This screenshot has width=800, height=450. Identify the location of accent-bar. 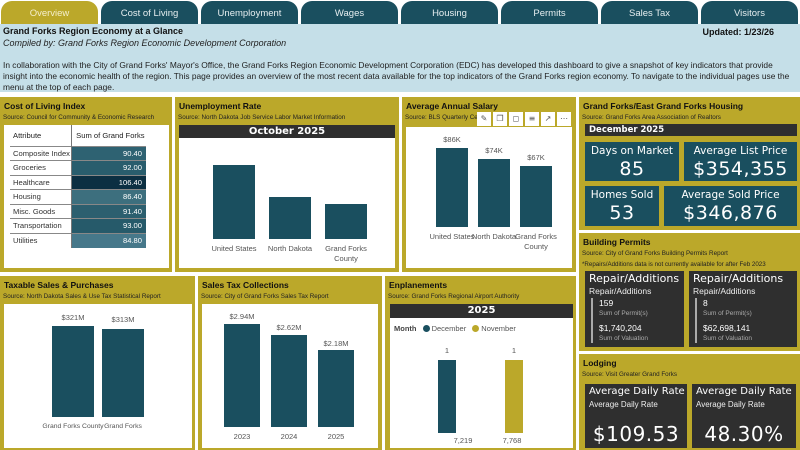
(696, 320).